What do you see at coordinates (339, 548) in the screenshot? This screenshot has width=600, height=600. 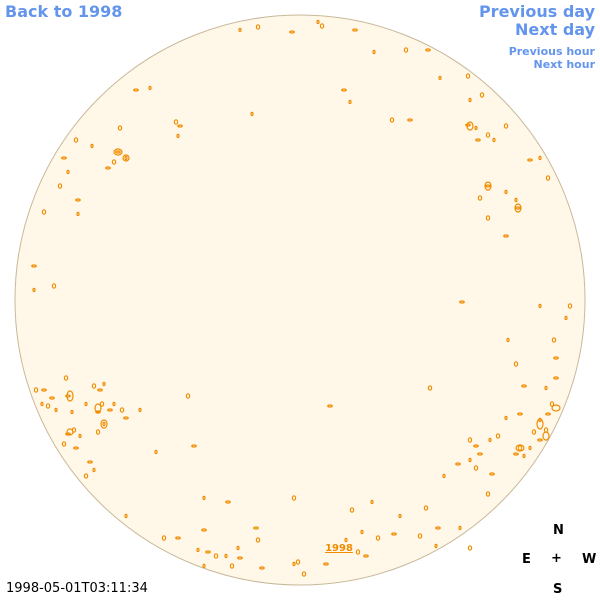 I see `year-1998-link: 1998` at bounding box center [339, 548].